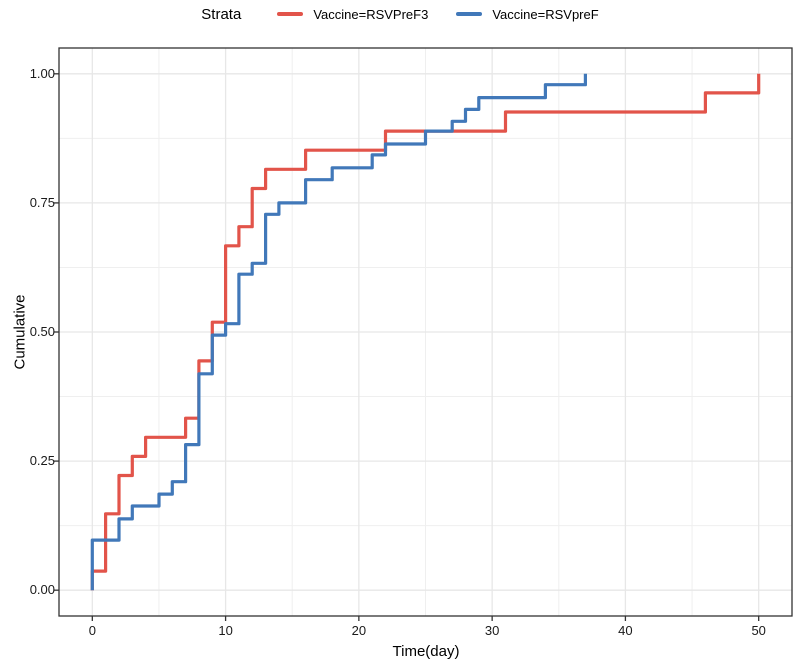 Image resolution: width=800 pixels, height=668 pixels. Describe the element at coordinates (42, 461) in the screenshot. I see `y-tick-label: 0.25` at that location.